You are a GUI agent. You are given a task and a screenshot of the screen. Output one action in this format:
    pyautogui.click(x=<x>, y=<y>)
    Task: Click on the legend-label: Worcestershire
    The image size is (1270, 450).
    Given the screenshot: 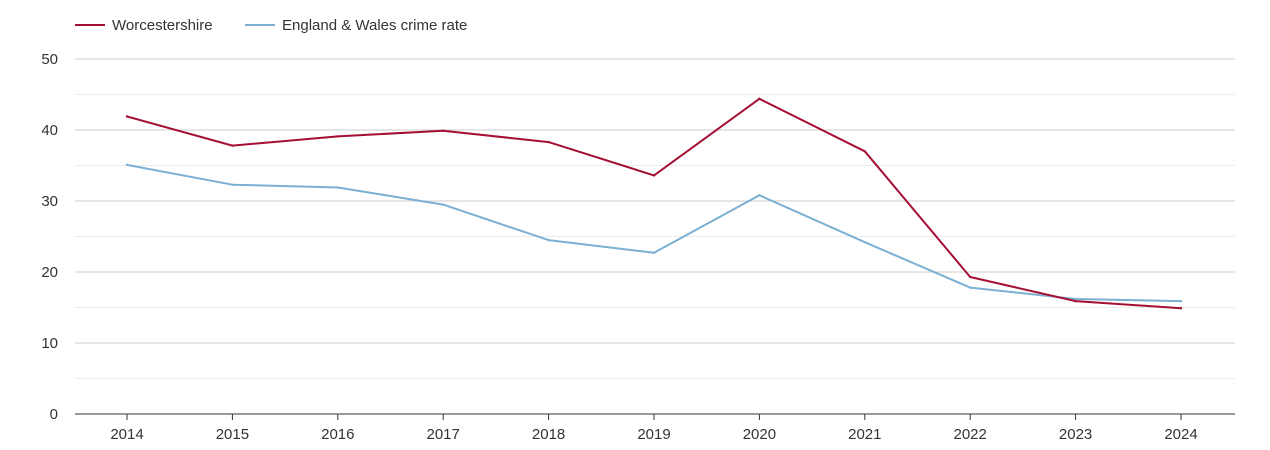 What is the action you would take?
    pyautogui.click(x=162, y=25)
    